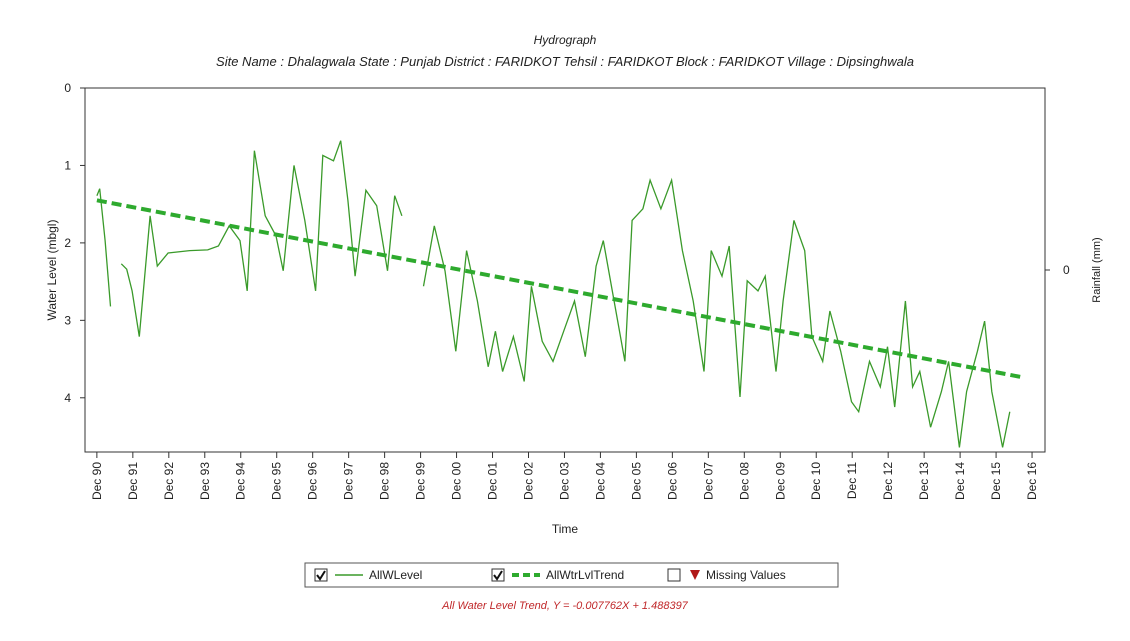 The width and height of the screenshot is (1130, 641). Describe the element at coordinates (67, 320) in the screenshot. I see `y-tick-label: 3` at that location.